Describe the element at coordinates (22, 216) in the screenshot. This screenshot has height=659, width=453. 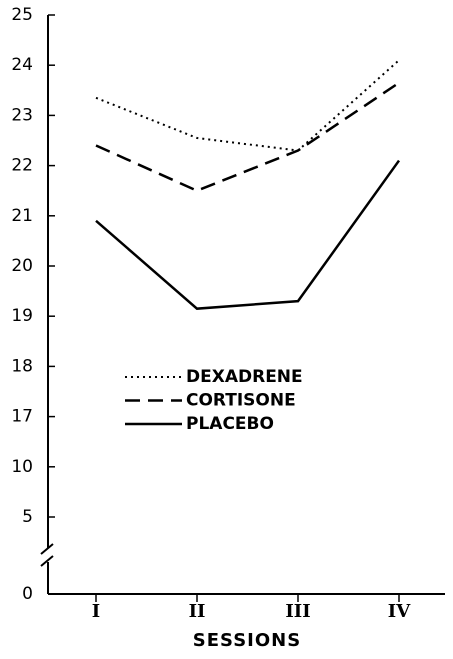
I see `y-tick-label: 21` at that location.